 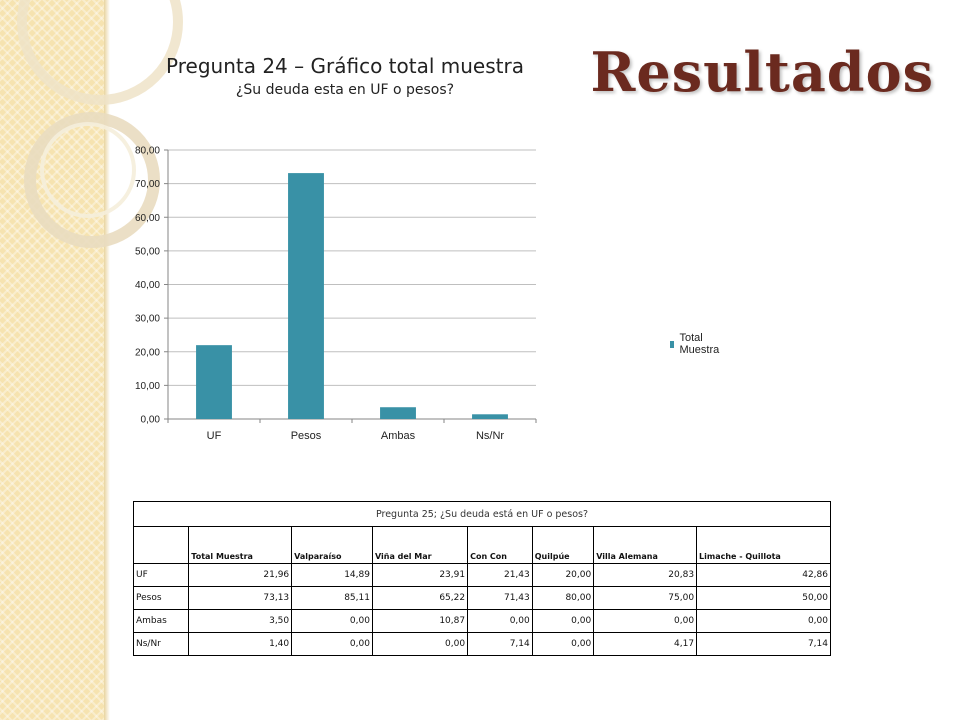 I want to click on chart-legend: Total Muestra, so click(x=696, y=344).